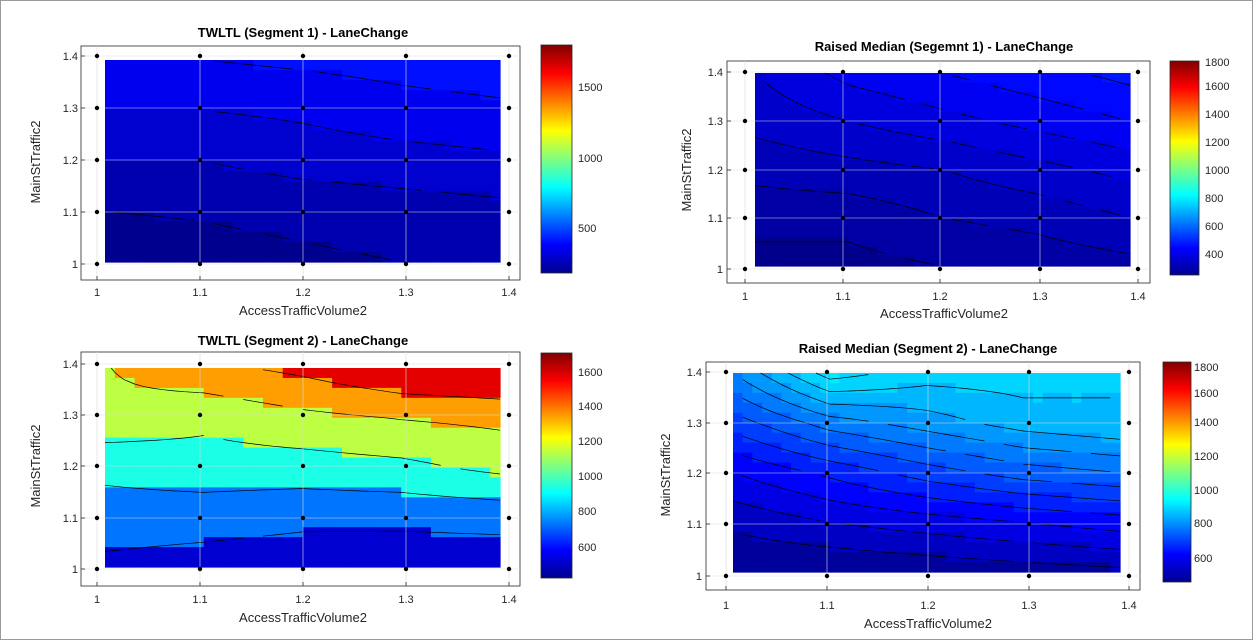 The height and width of the screenshot is (642, 1255). Describe the element at coordinates (587, 512) in the screenshot. I see `colorbar-tick-label: 800` at that location.